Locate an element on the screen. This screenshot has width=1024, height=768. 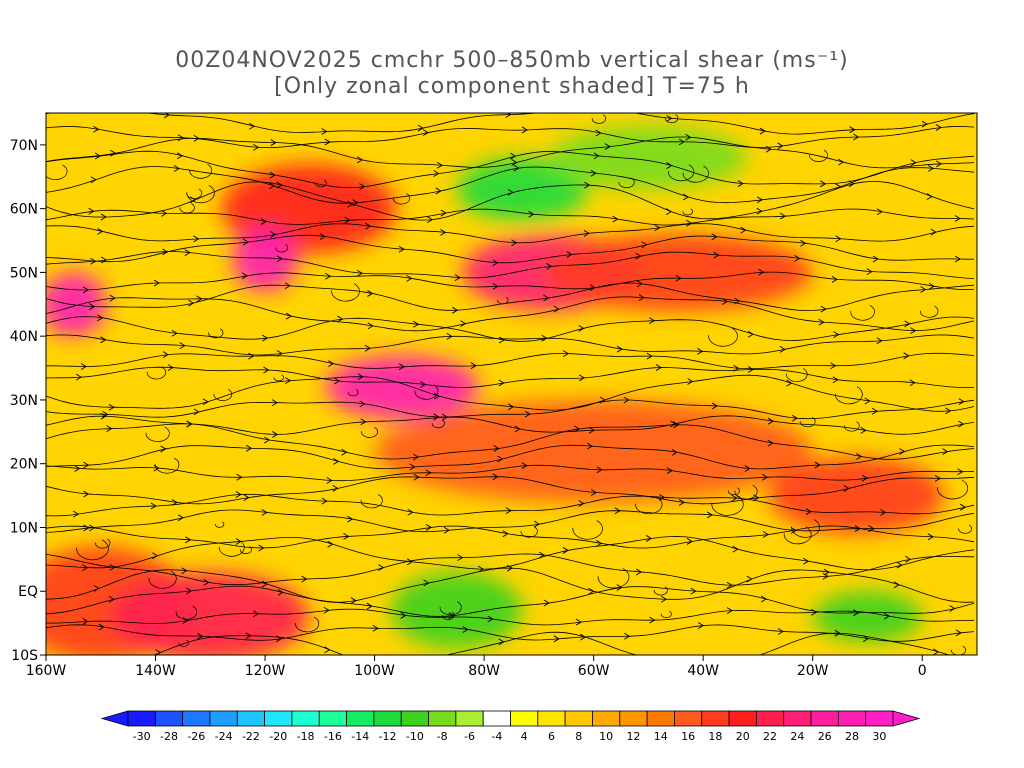
lat-label: 30N is located at coordinates (24, 401).